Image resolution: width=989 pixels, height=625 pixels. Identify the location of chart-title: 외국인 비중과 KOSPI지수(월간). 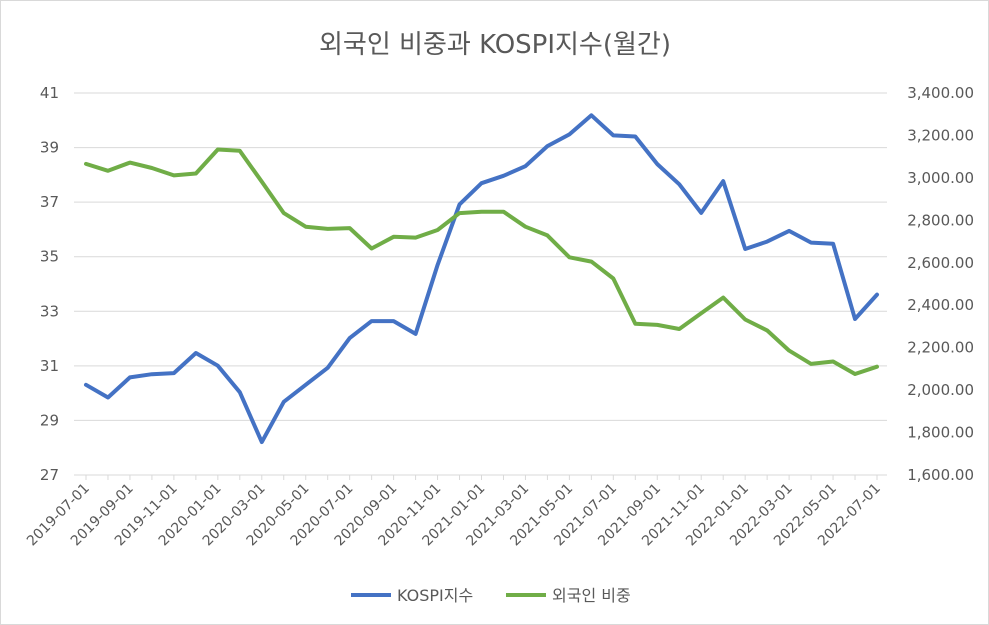
(495, 45).